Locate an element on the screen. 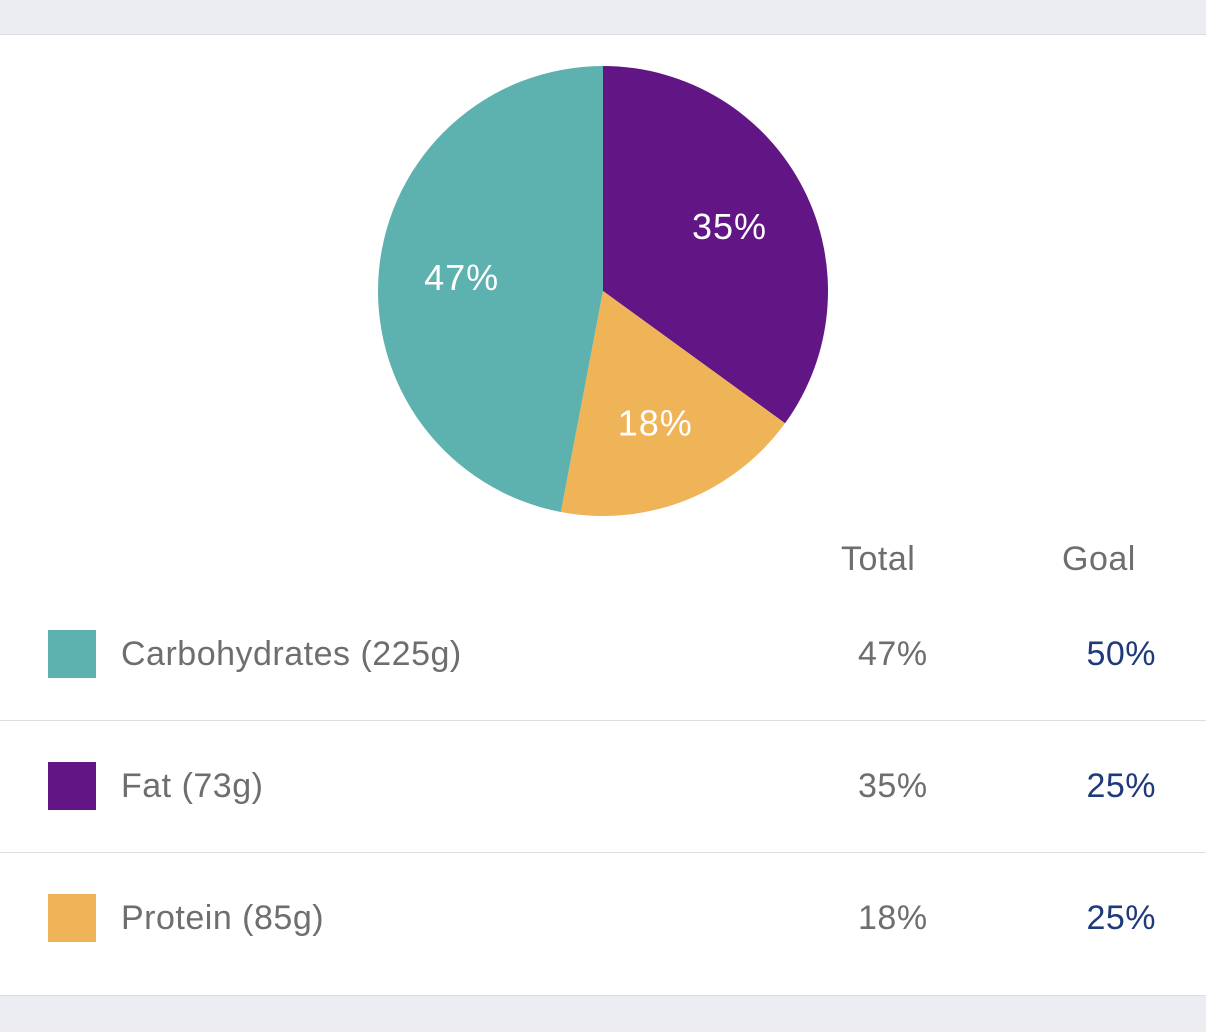 The image size is (1206, 1032). pie-slice-carbohydrates is located at coordinates (490, 289).